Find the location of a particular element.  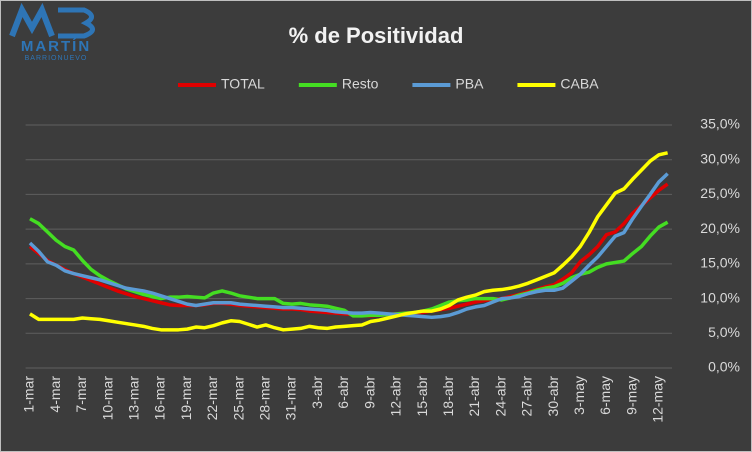

y-tick-label: 20,0% is located at coordinates (720, 228).